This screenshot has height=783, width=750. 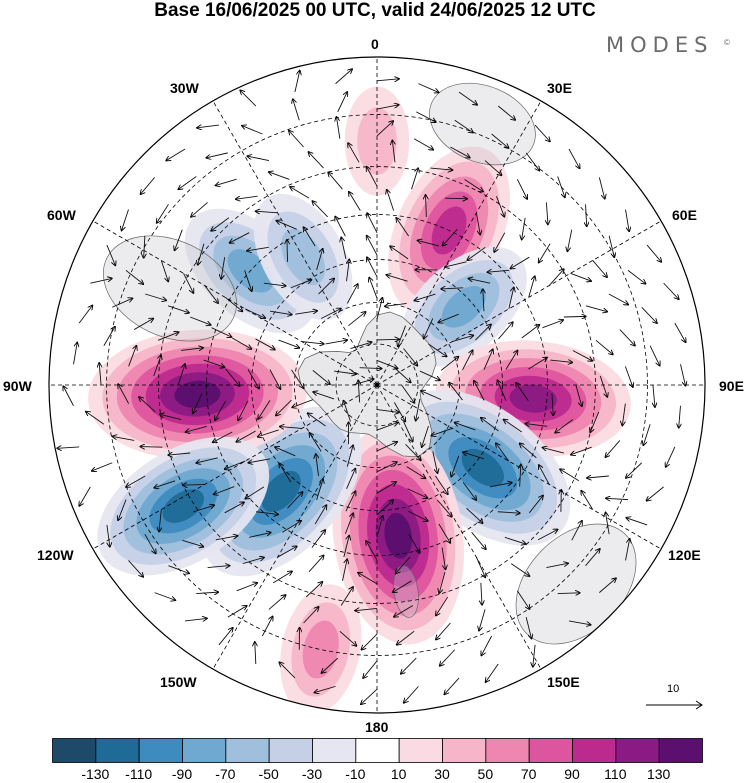 I want to click on longitude-label-180: 180, so click(x=377, y=727).